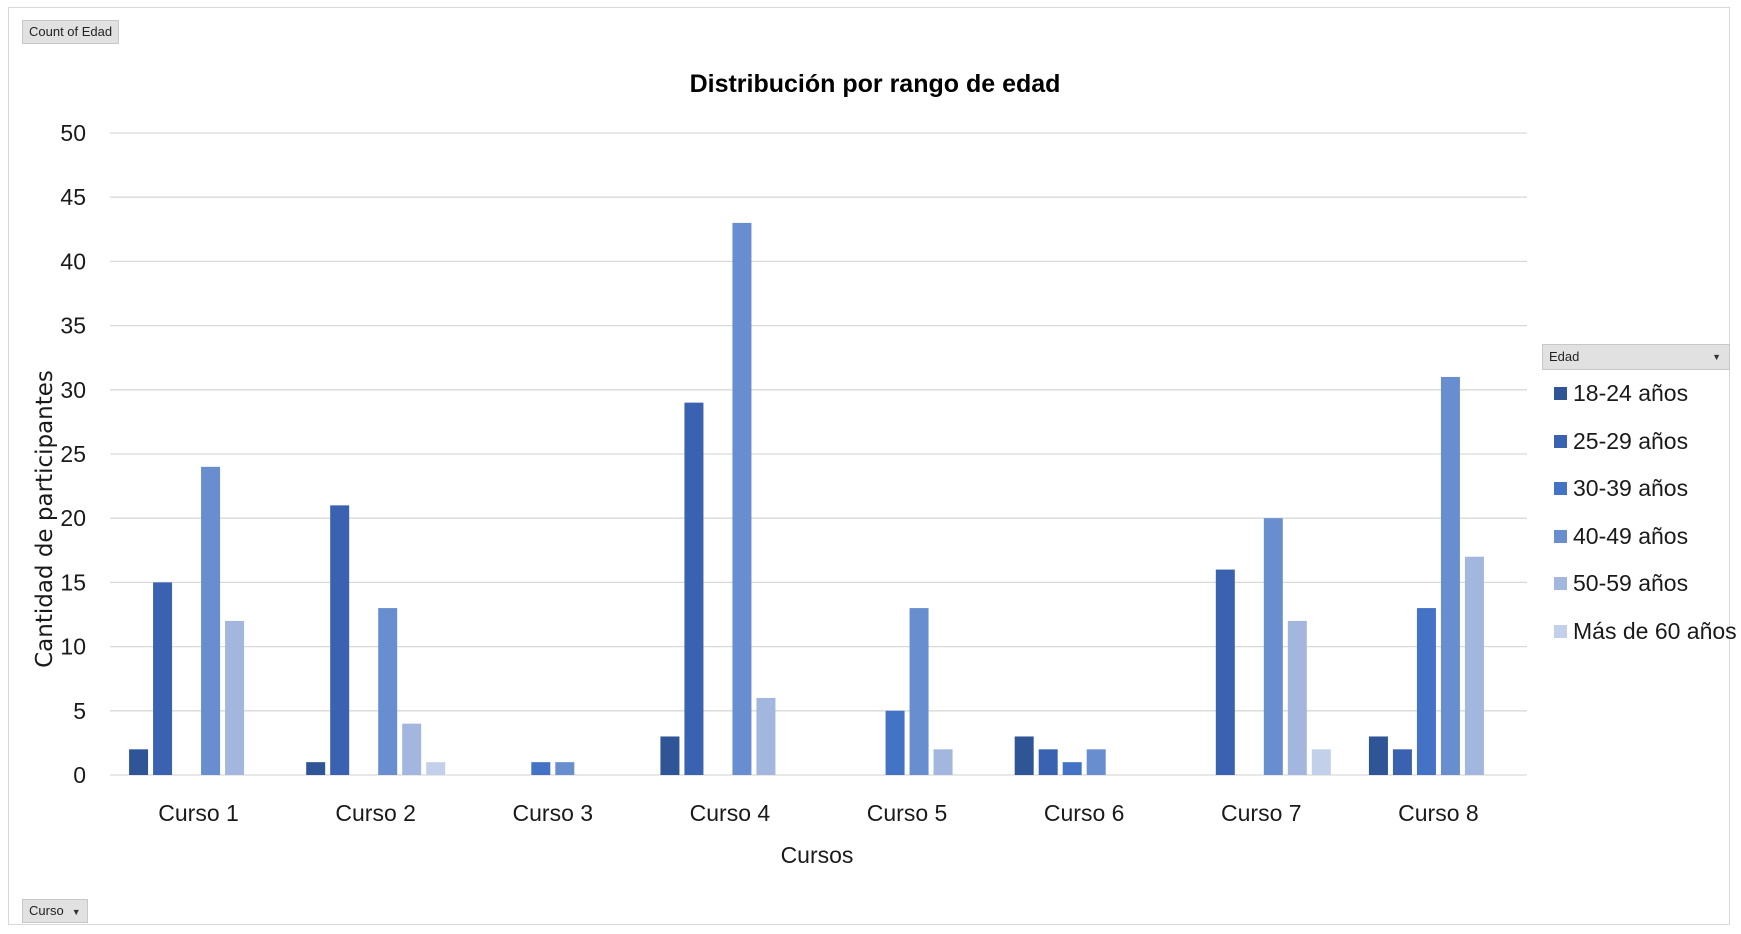 Image resolution: width=1741 pixels, height=934 pixels. What do you see at coordinates (1631, 583) in the screenshot?
I see `legend-label: 50-59 años` at bounding box center [1631, 583].